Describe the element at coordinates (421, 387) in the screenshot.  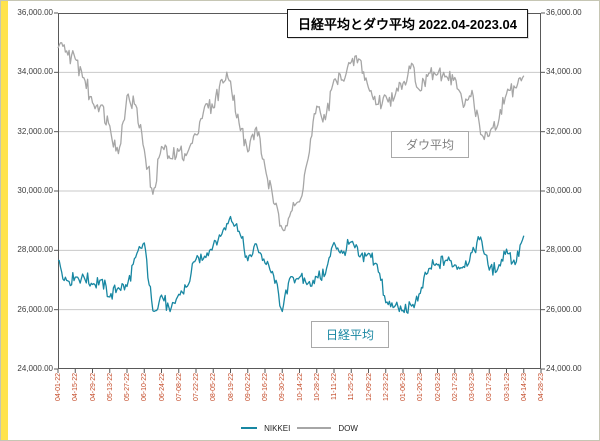
I see `x-axis-label: 01-20-23` at that location.